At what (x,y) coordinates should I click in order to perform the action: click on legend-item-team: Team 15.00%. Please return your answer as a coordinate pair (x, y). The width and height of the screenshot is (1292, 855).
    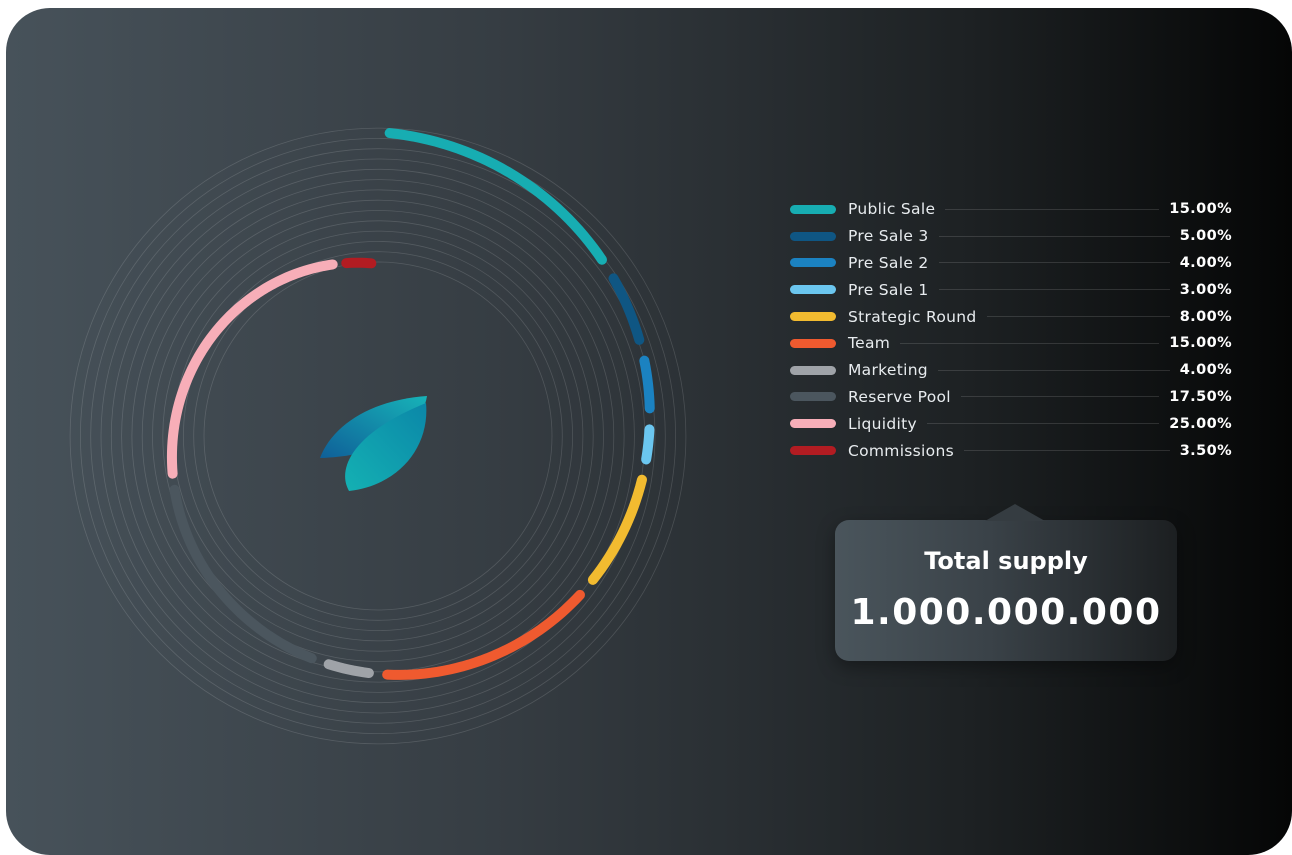
    Looking at the image, I should click on (1011, 343).